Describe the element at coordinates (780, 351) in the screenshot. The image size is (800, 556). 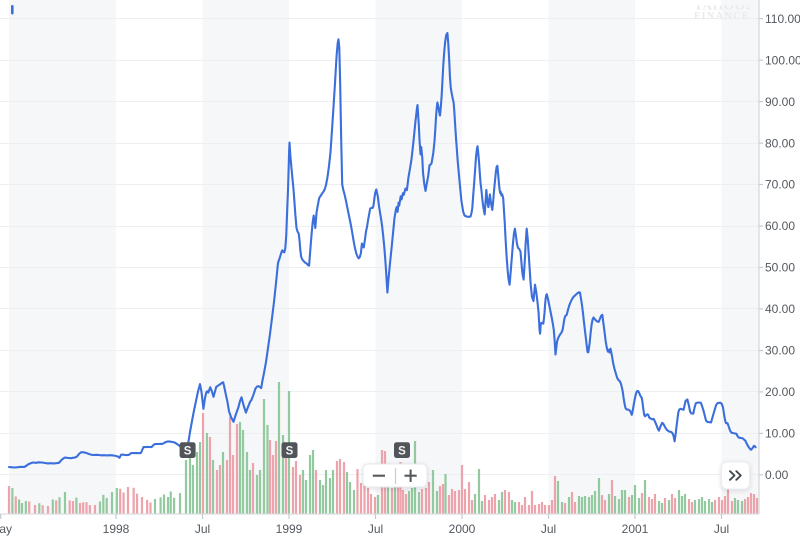
I see `svg-text: 30.00` at that location.